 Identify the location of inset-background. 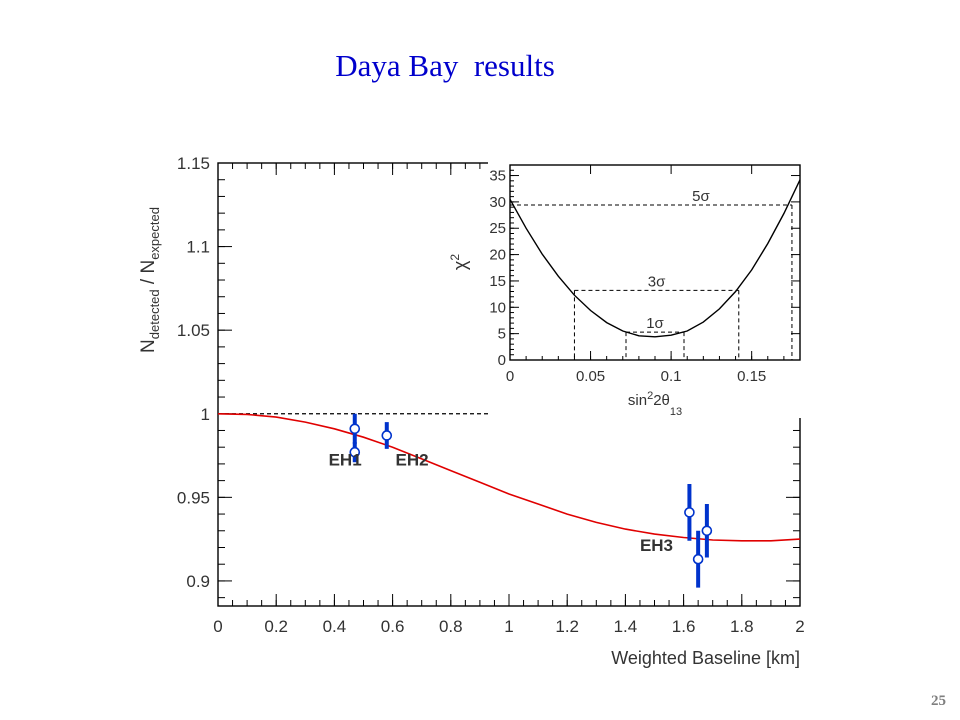
(647, 289).